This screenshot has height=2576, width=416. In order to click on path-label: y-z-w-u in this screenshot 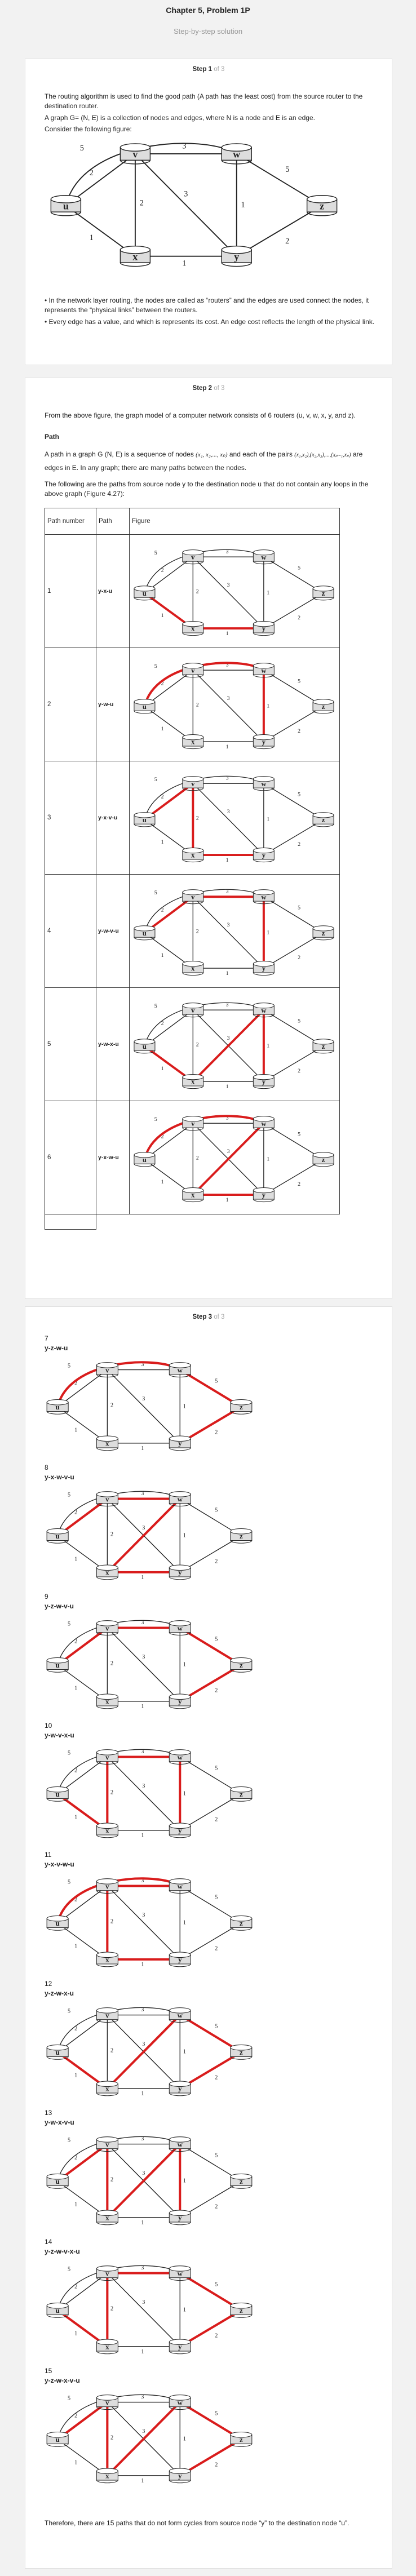, I will do `click(56, 1348)`.